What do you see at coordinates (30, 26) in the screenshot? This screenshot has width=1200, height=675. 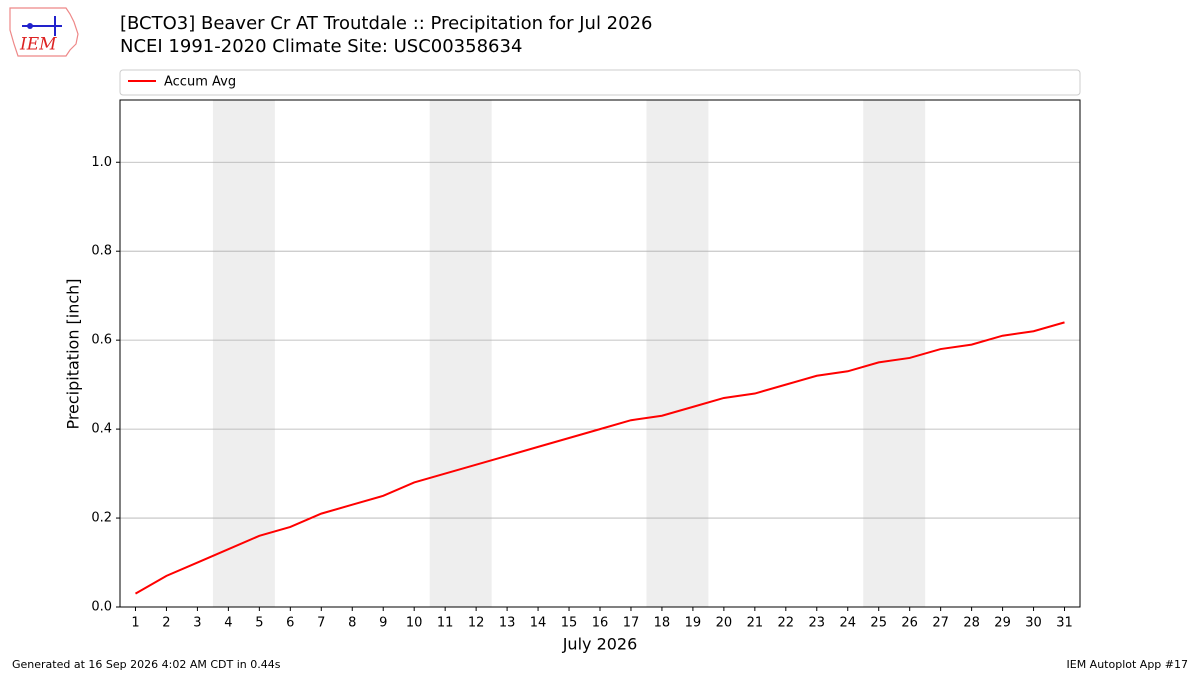 I see `logo-icon` at bounding box center [30, 26].